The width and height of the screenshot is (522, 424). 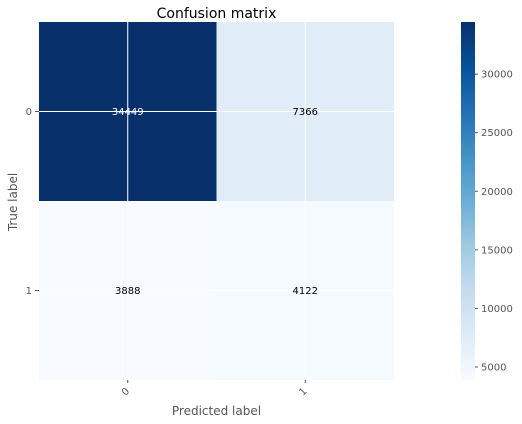 I want to click on colorbar-tick-label: 15000, so click(x=497, y=250).